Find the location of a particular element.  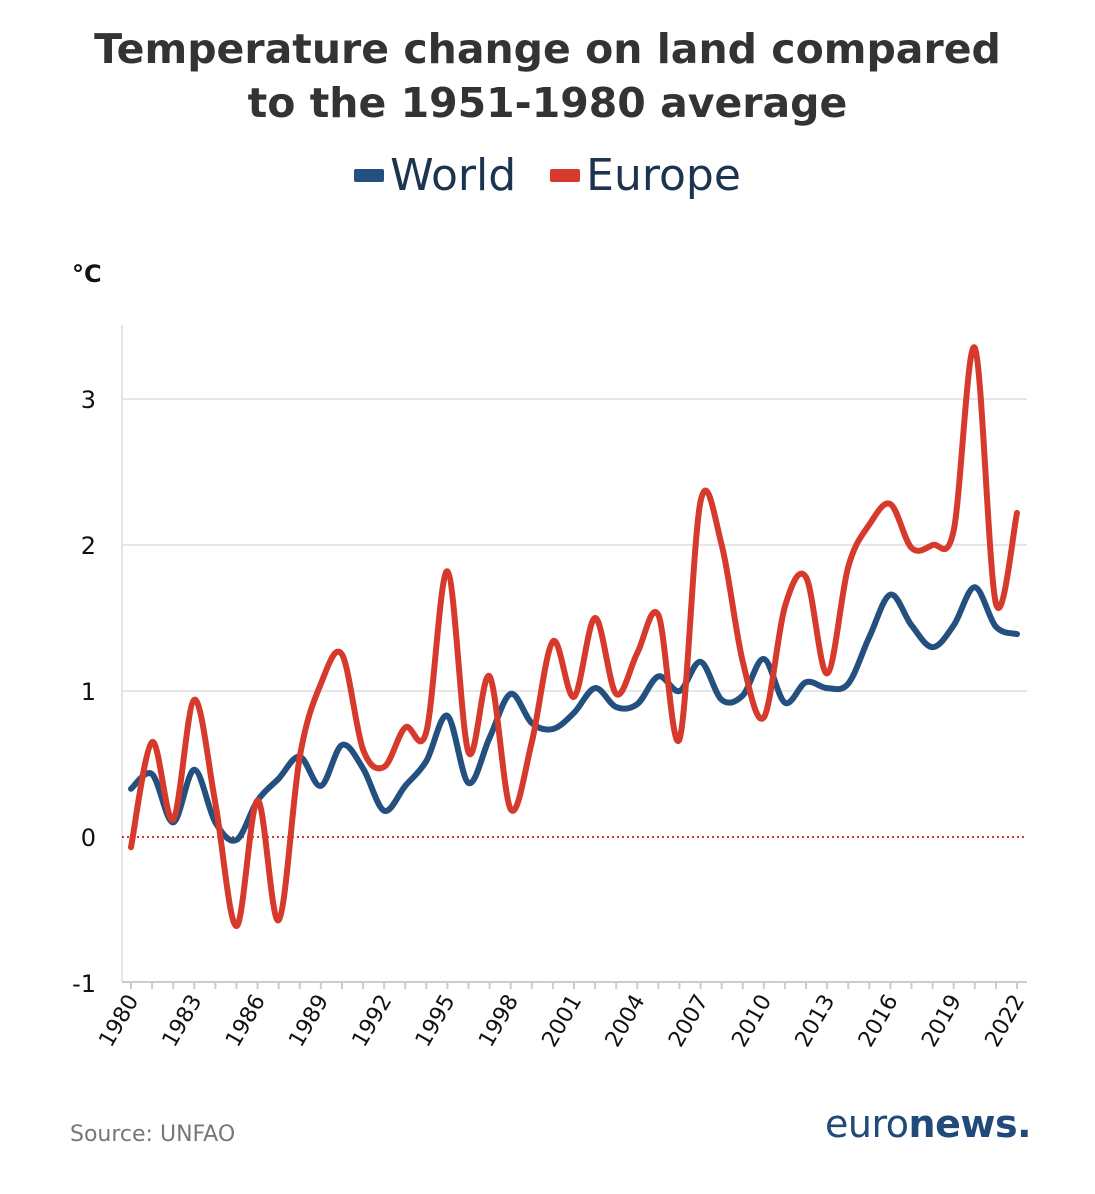

x-tick-label: 2001 is located at coordinates (563, 1021).